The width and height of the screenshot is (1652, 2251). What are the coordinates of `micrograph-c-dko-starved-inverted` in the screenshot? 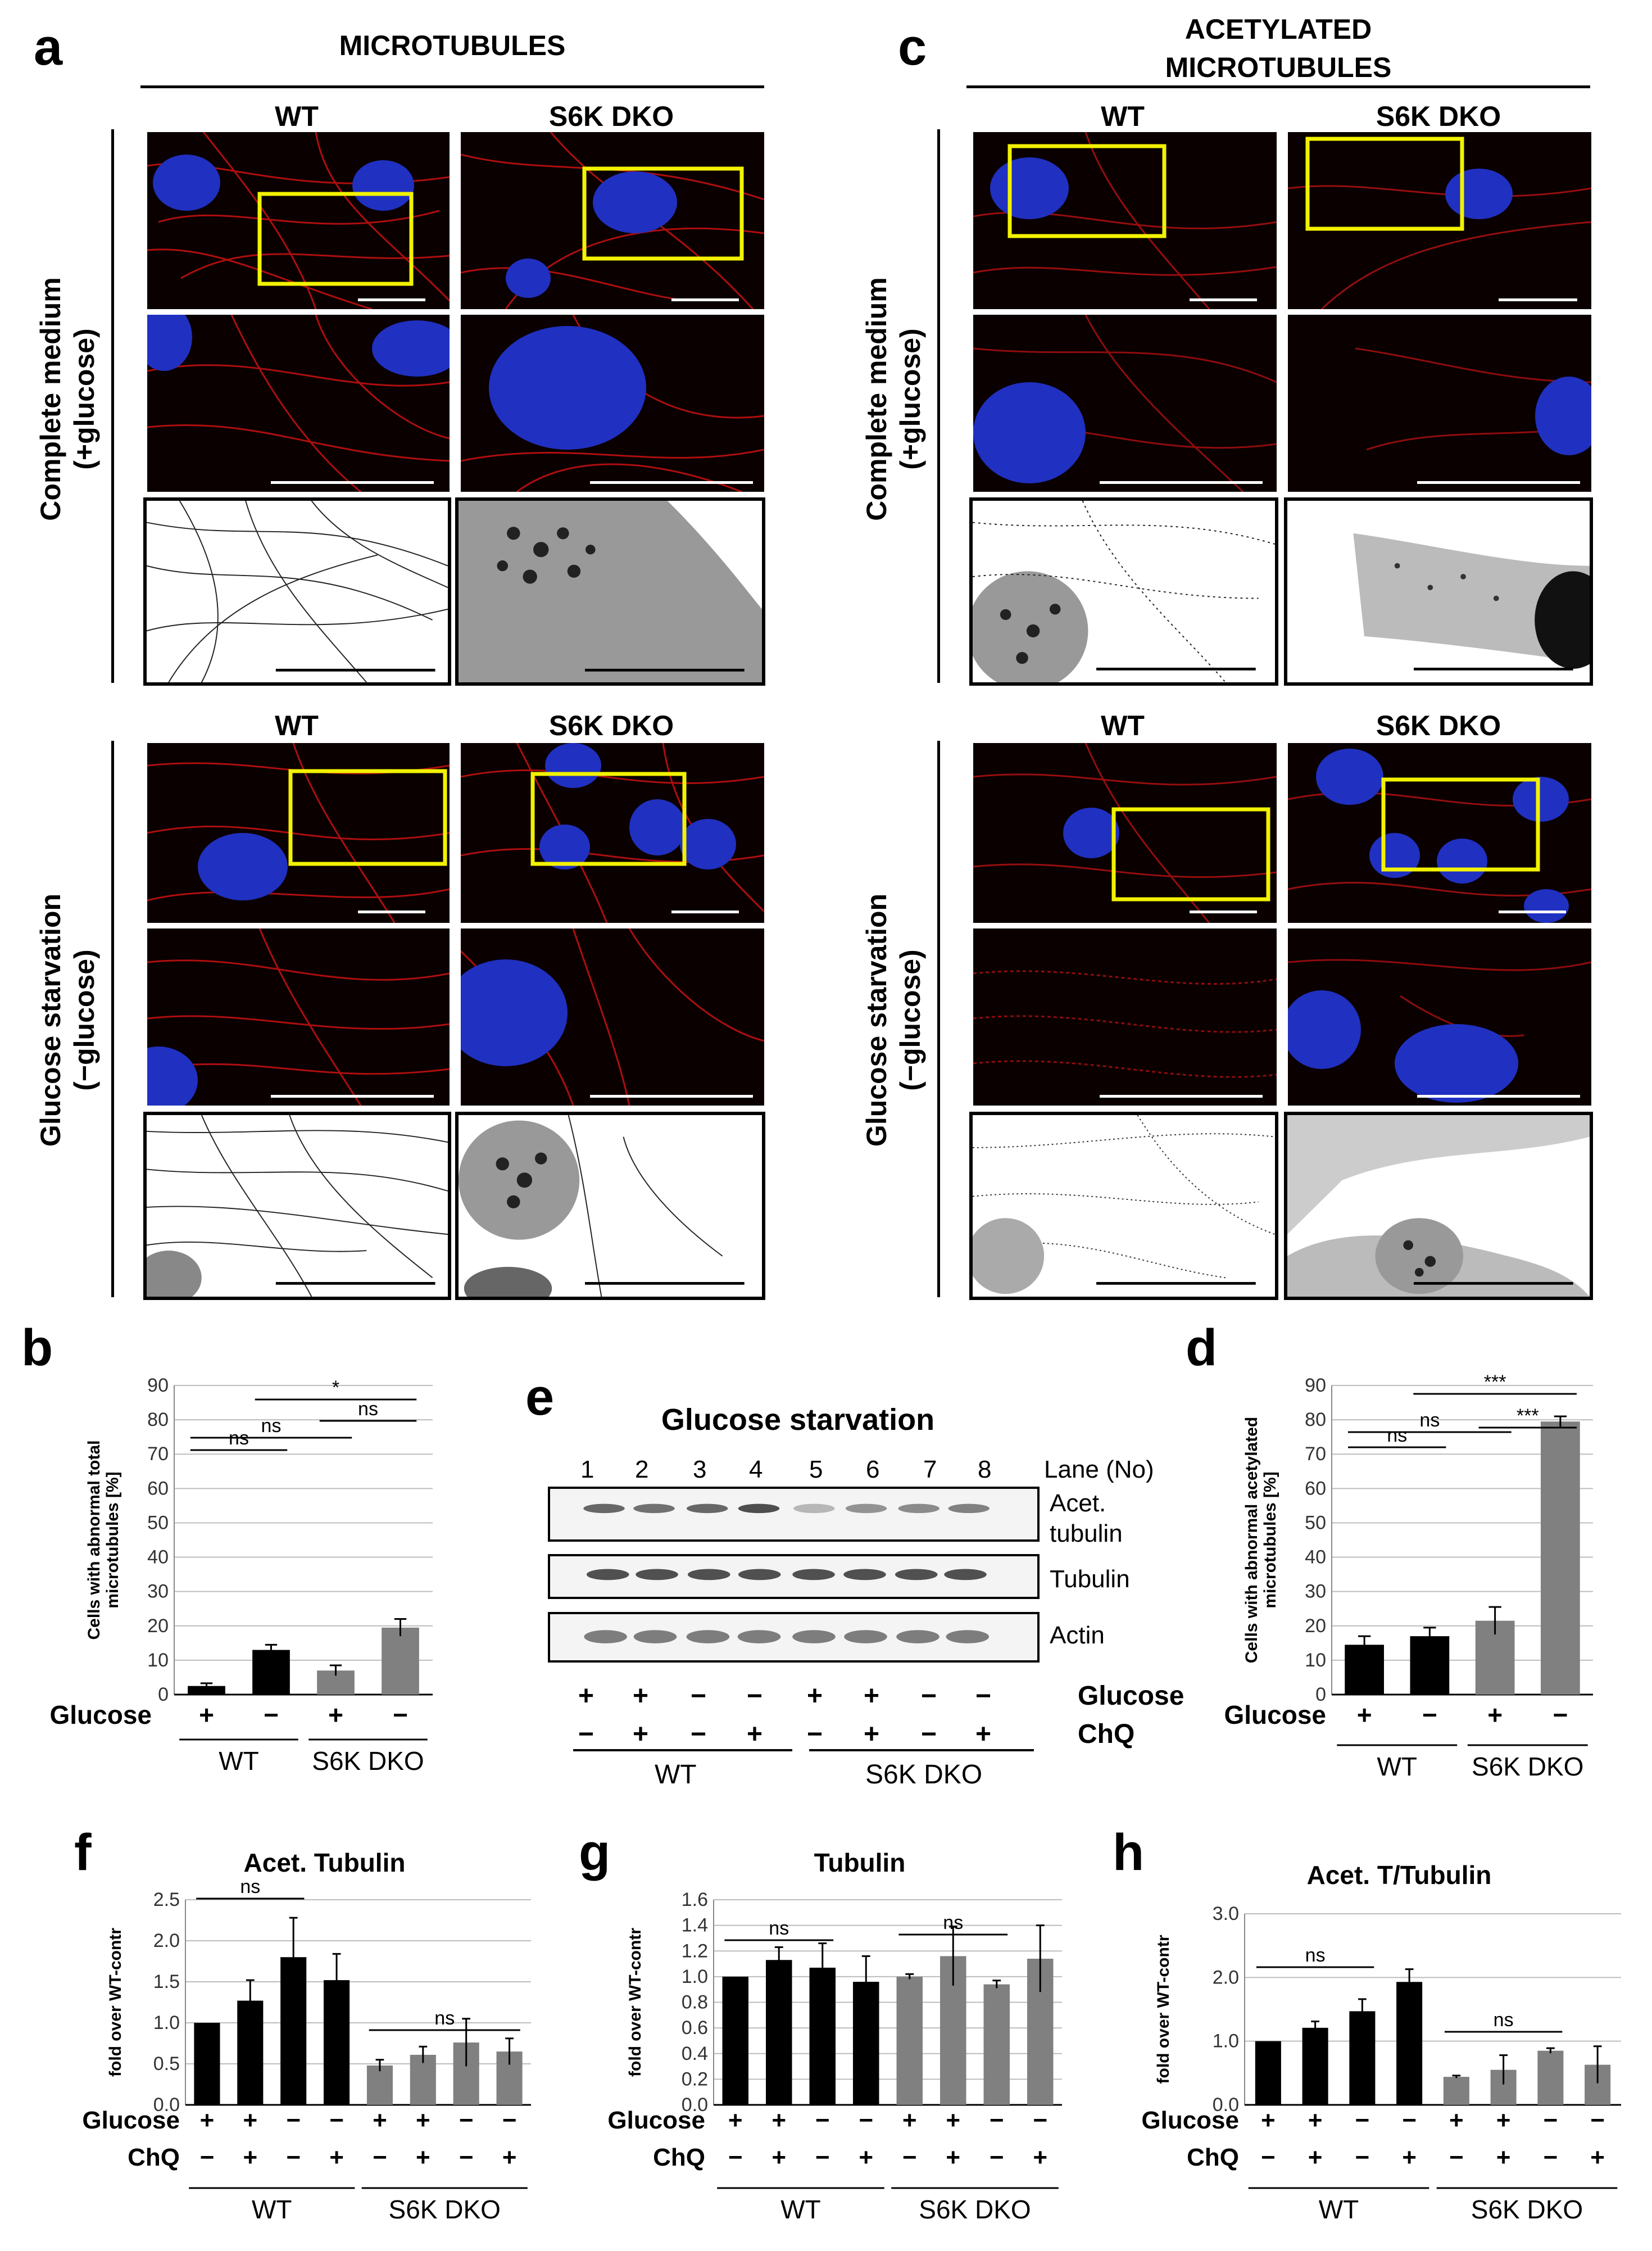 It's located at (1438, 1206).